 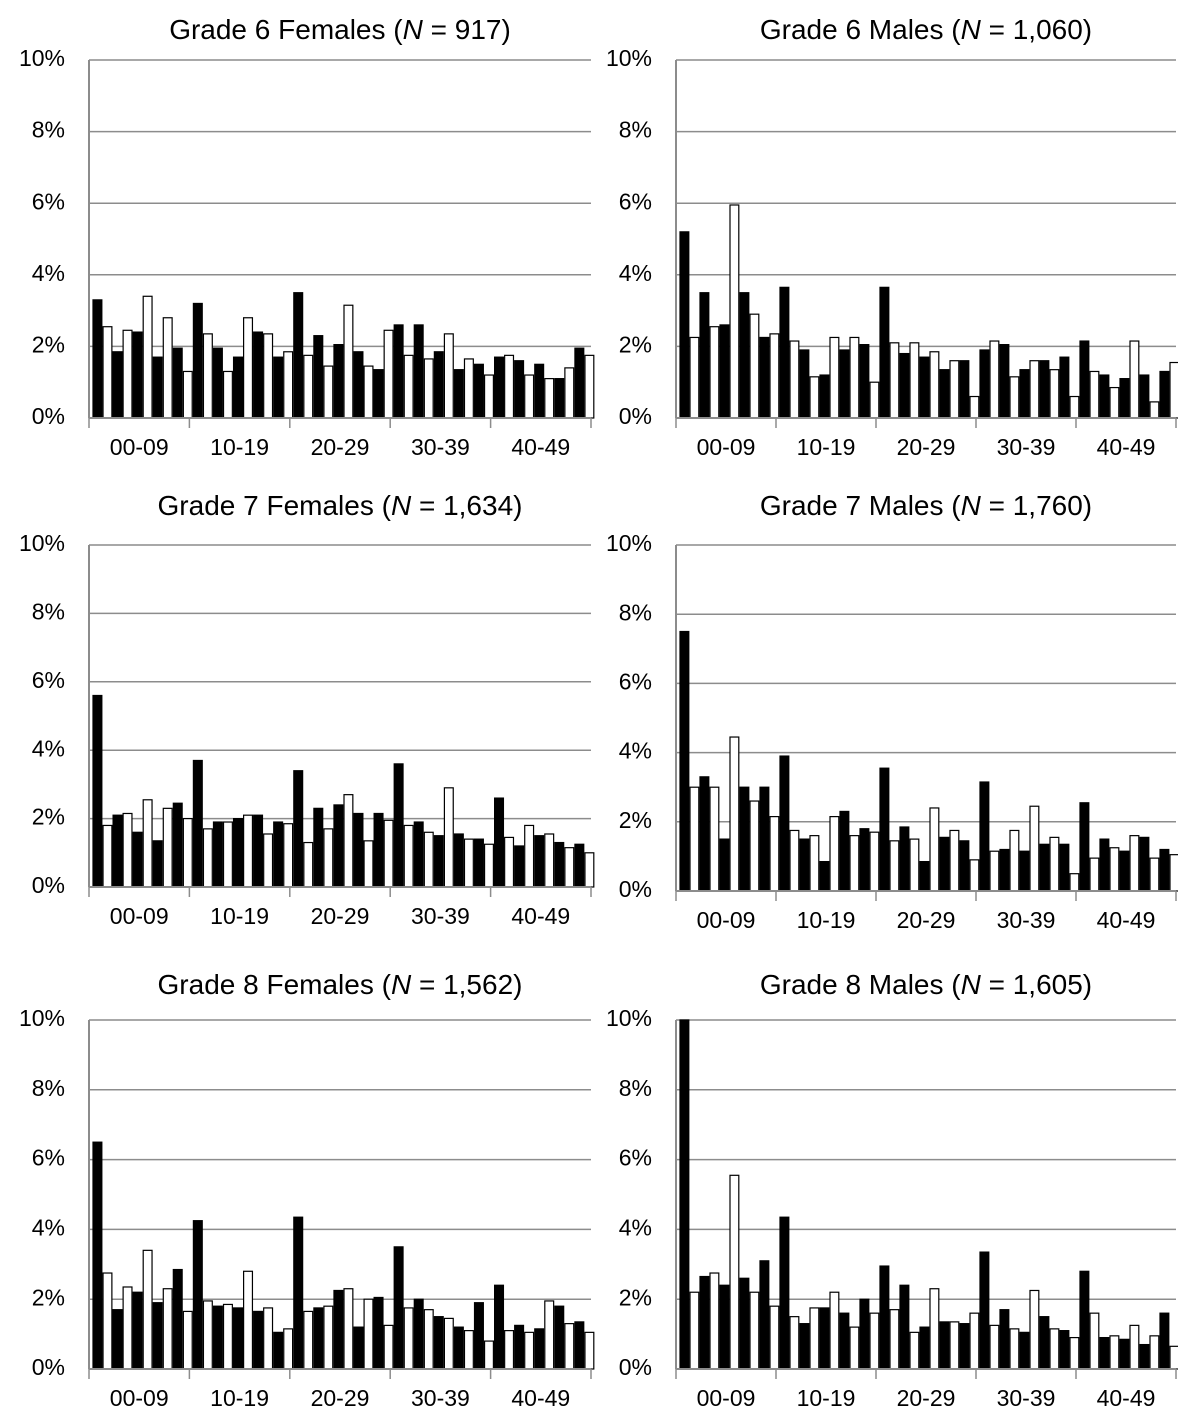 I want to click on title-part: Grade 8 Males (, so click(x=860, y=984).